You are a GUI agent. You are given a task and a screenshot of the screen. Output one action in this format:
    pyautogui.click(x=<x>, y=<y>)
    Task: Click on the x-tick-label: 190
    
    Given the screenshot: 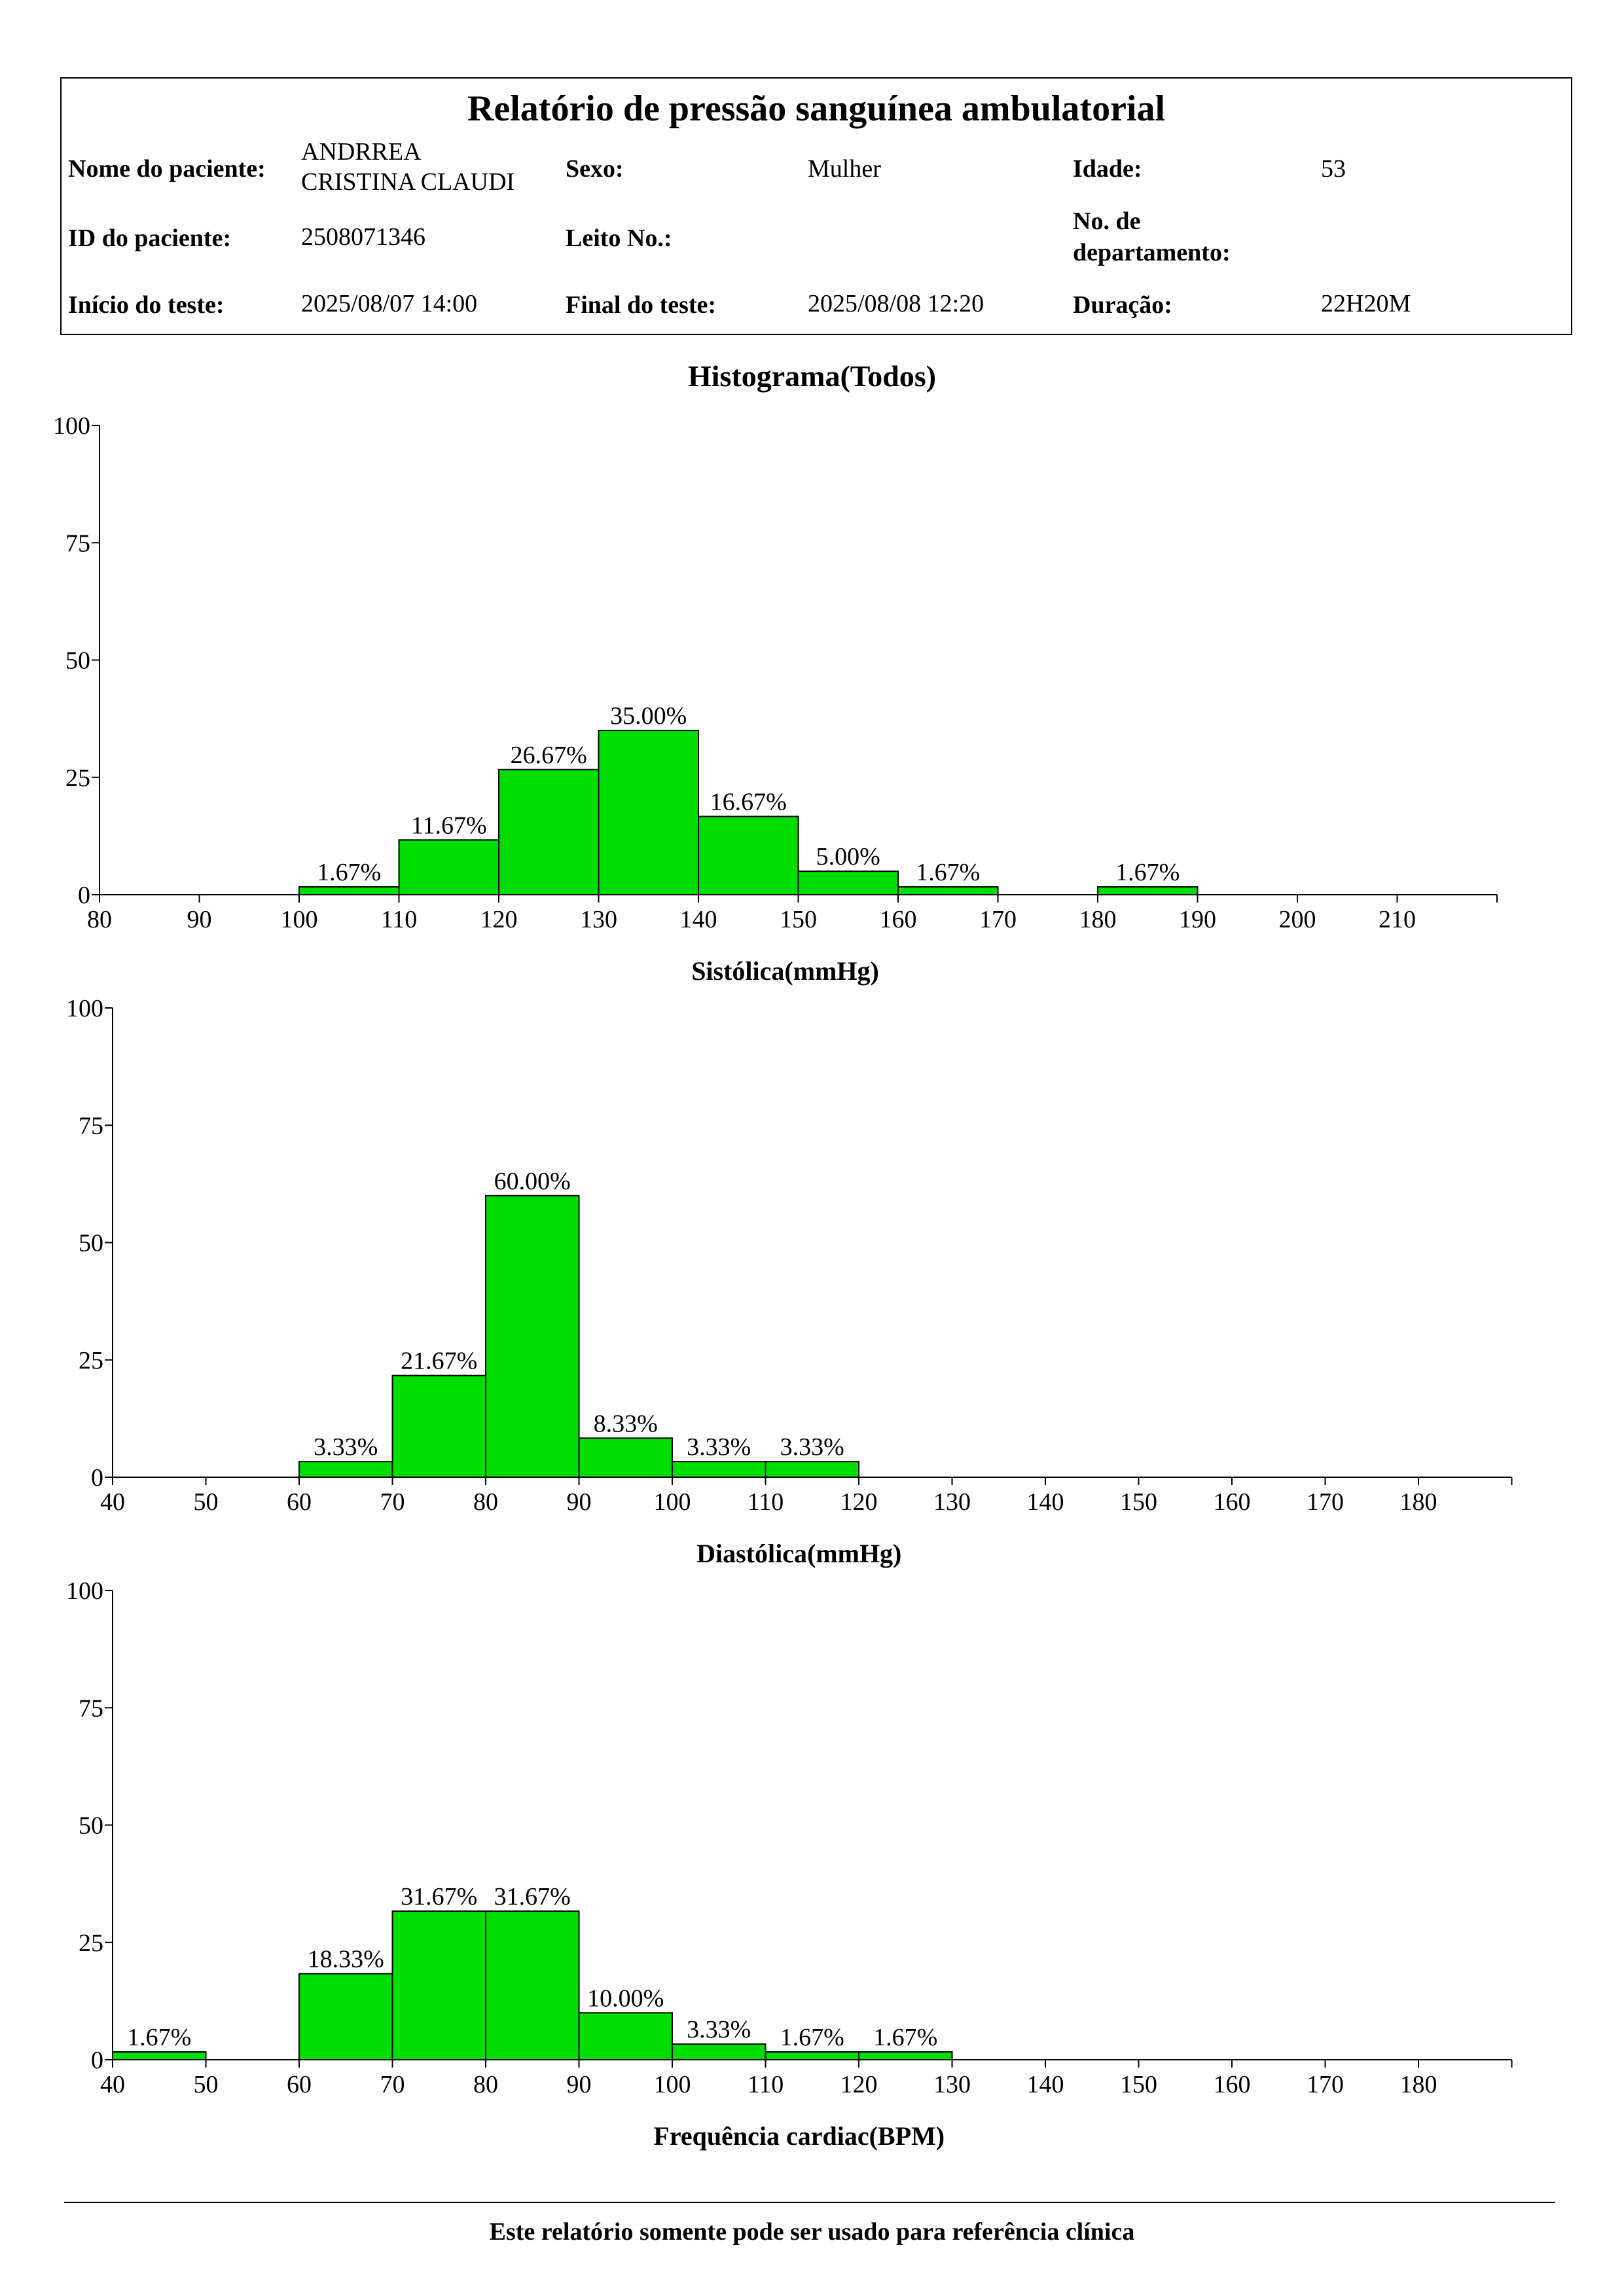 What is the action you would take?
    pyautogui.click(x=1197, y=919)
    